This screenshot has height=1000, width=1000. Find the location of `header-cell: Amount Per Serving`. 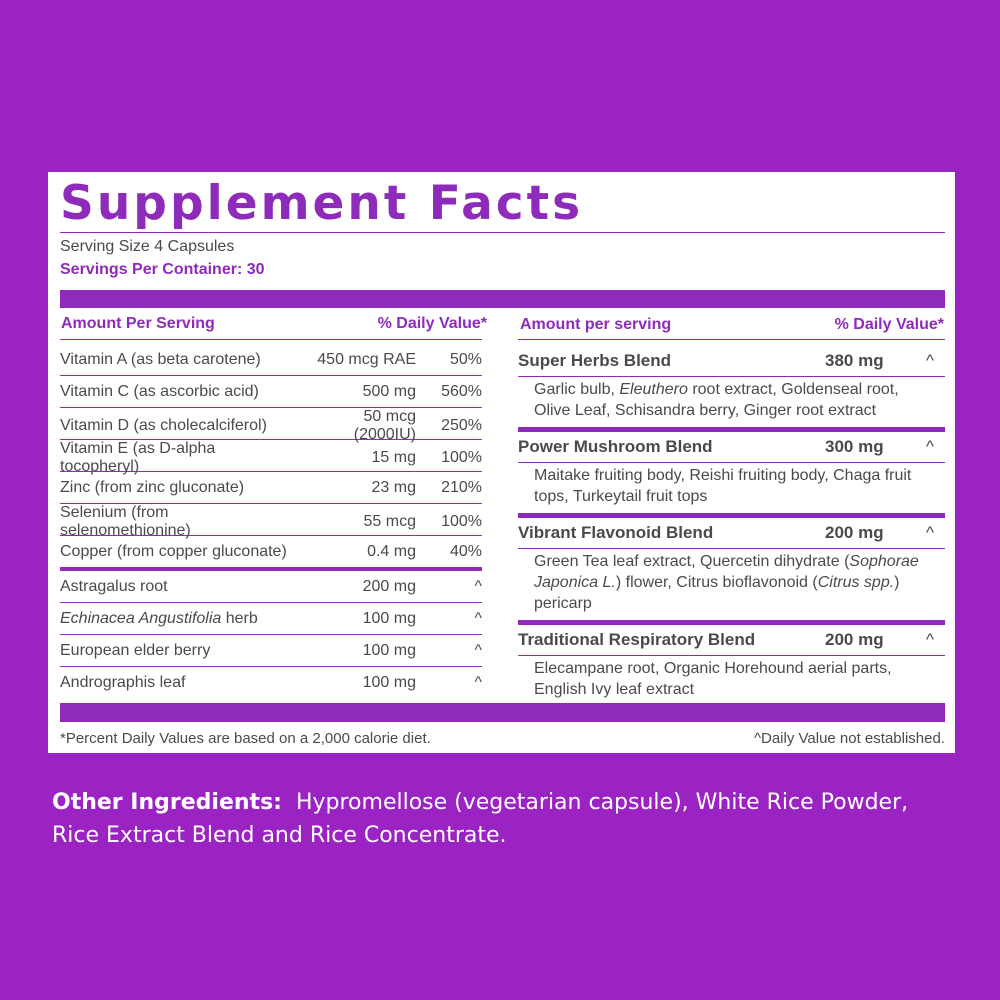

header-cell: Amount Per Serving is located at coordinates (138, 323).